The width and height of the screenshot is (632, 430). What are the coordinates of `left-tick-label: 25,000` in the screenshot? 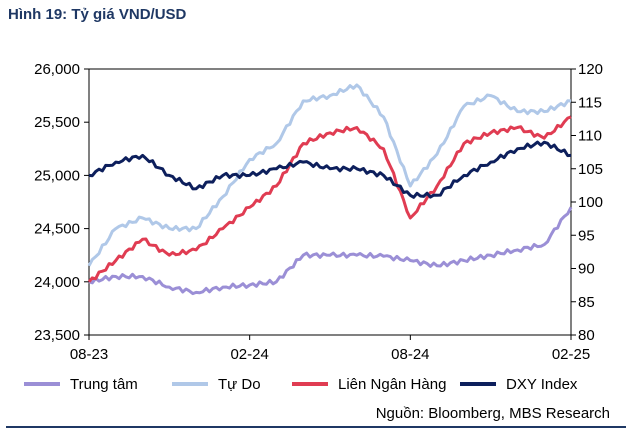 It's located at (57, 175).